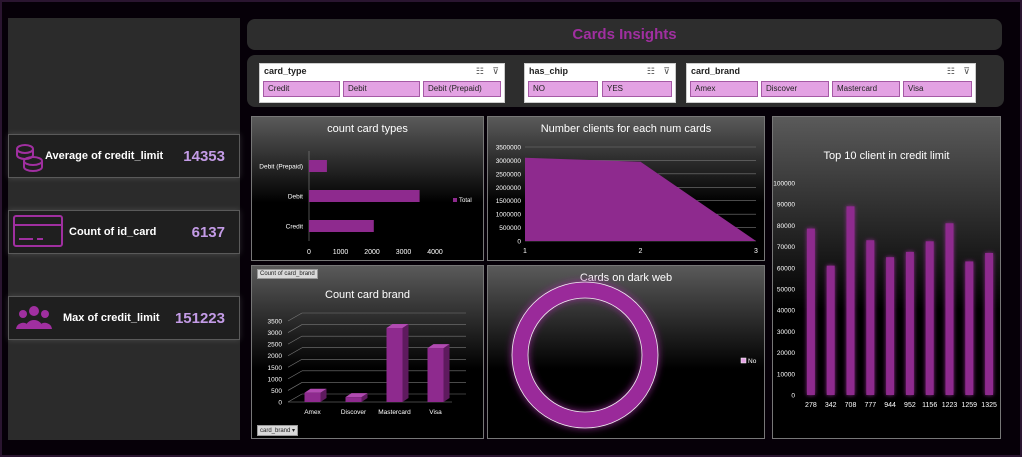 Image resolution: width=1022 pixels, height=457 pixels. I want to click on area-series, so click(640, 199).